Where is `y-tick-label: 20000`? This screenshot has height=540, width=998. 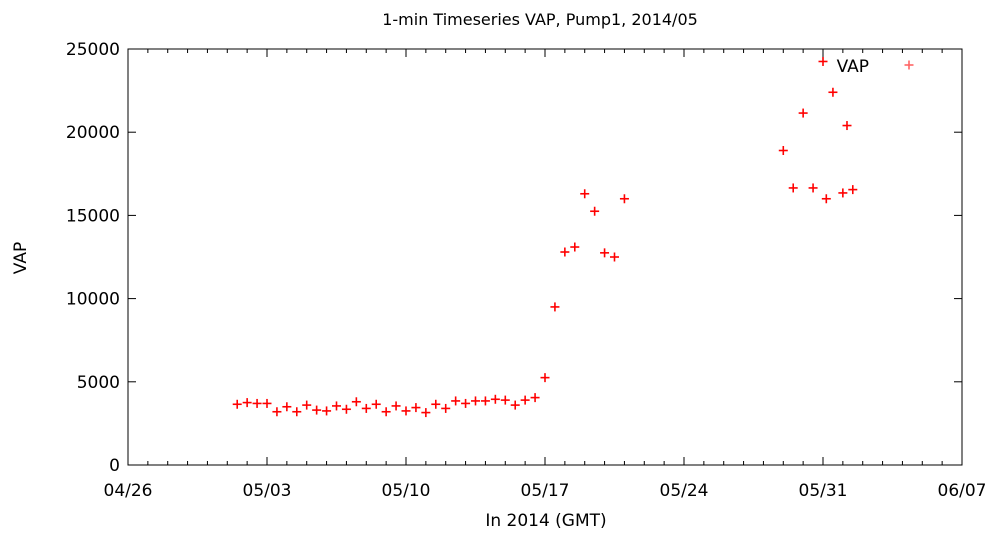
y-tick-label: 20000 is located at coordinates (93, 133).